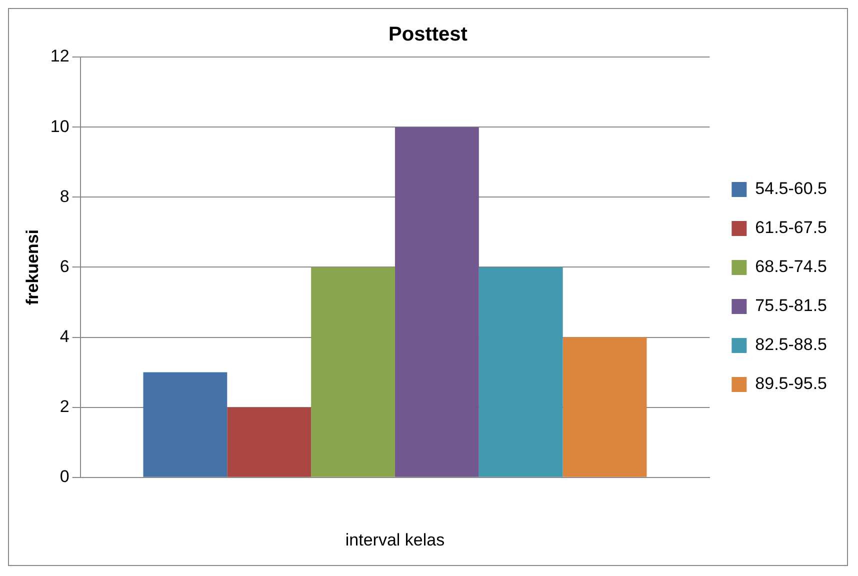  Describe the element at coordinates (428, 35) in the screenshot. I see `chart-title: Posttest` at that location.